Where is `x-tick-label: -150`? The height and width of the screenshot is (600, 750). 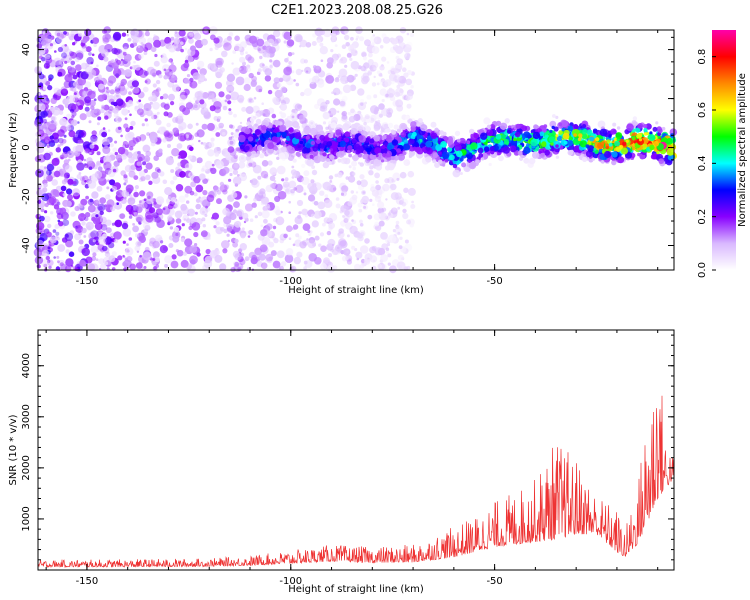 x-tick-label: -150 is located at coordinates (87, 281).